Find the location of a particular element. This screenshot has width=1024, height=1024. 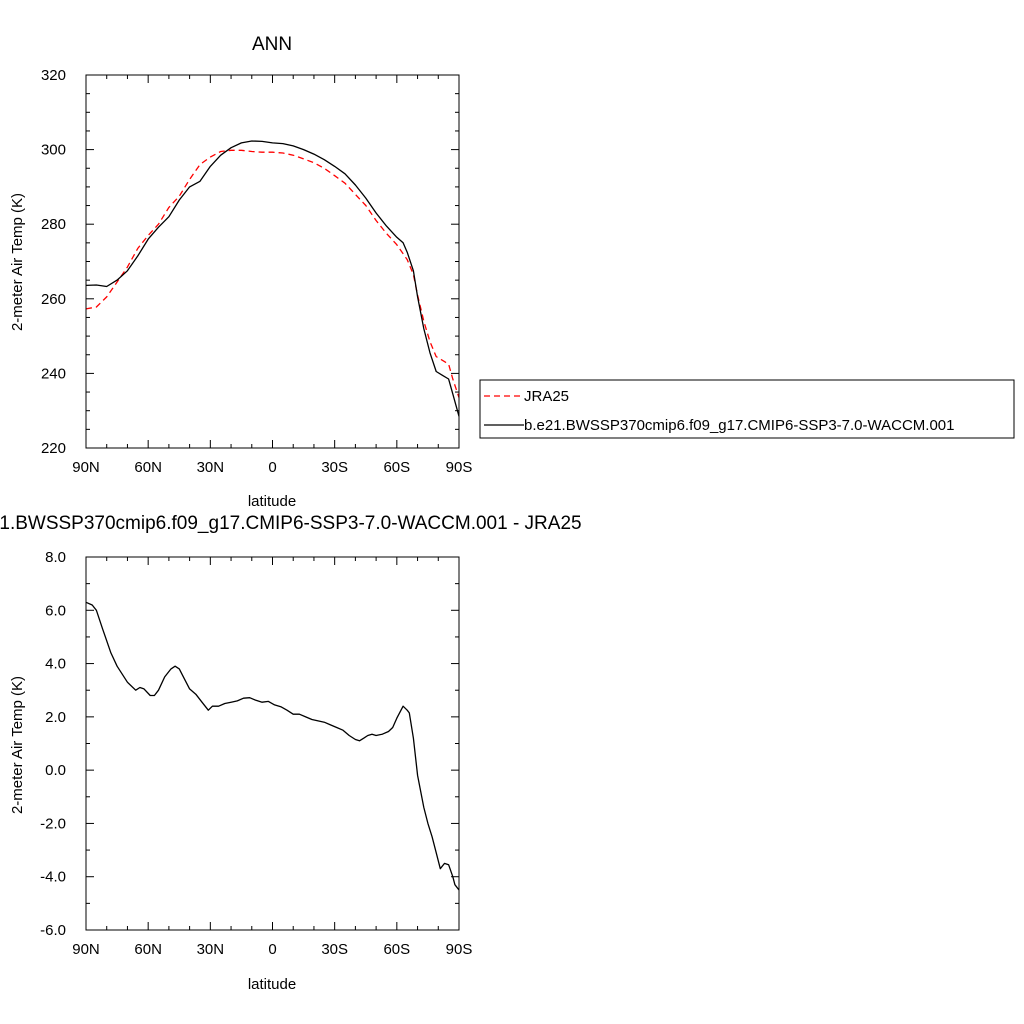

panel-1-ytick-label: 2.0 is located at coordinates (55, 717).